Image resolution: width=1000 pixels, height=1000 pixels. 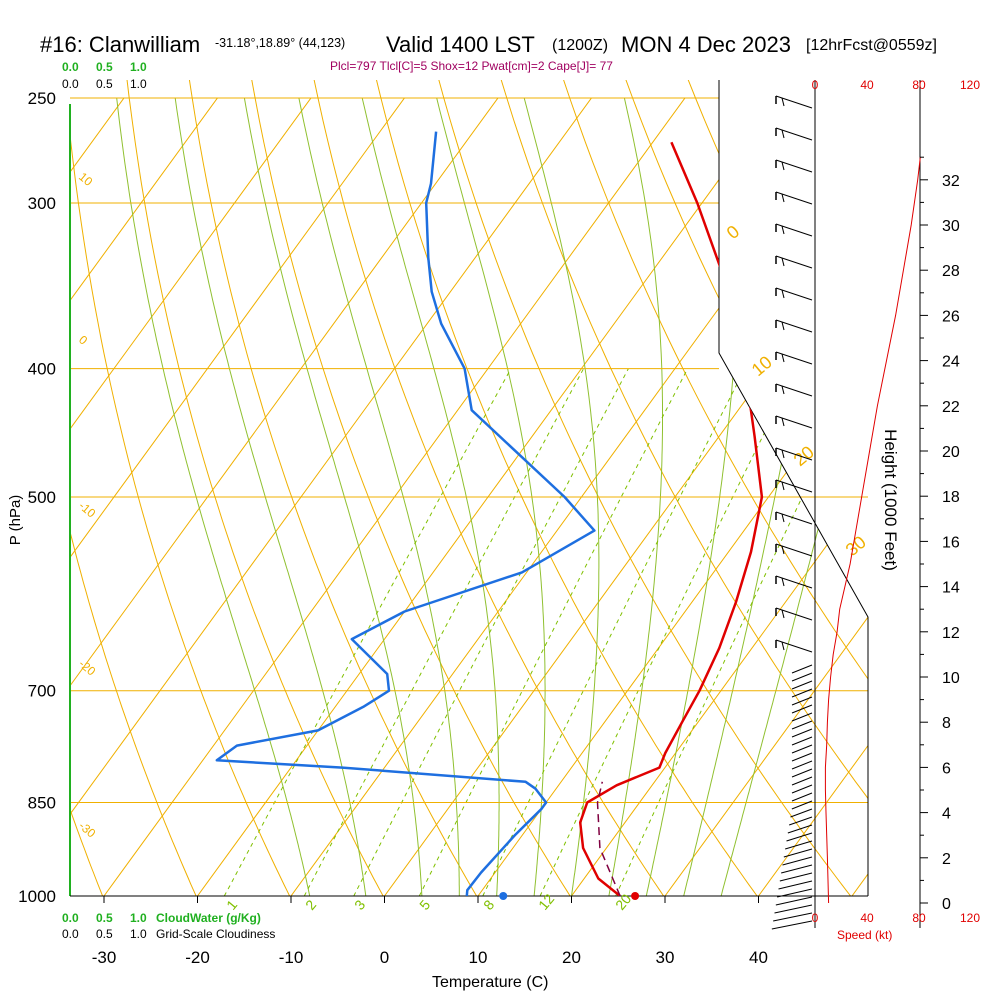 I want to click on pressure-tick-labels: 250 300 400 500 700 850 1000, so click(x=37, y=497).